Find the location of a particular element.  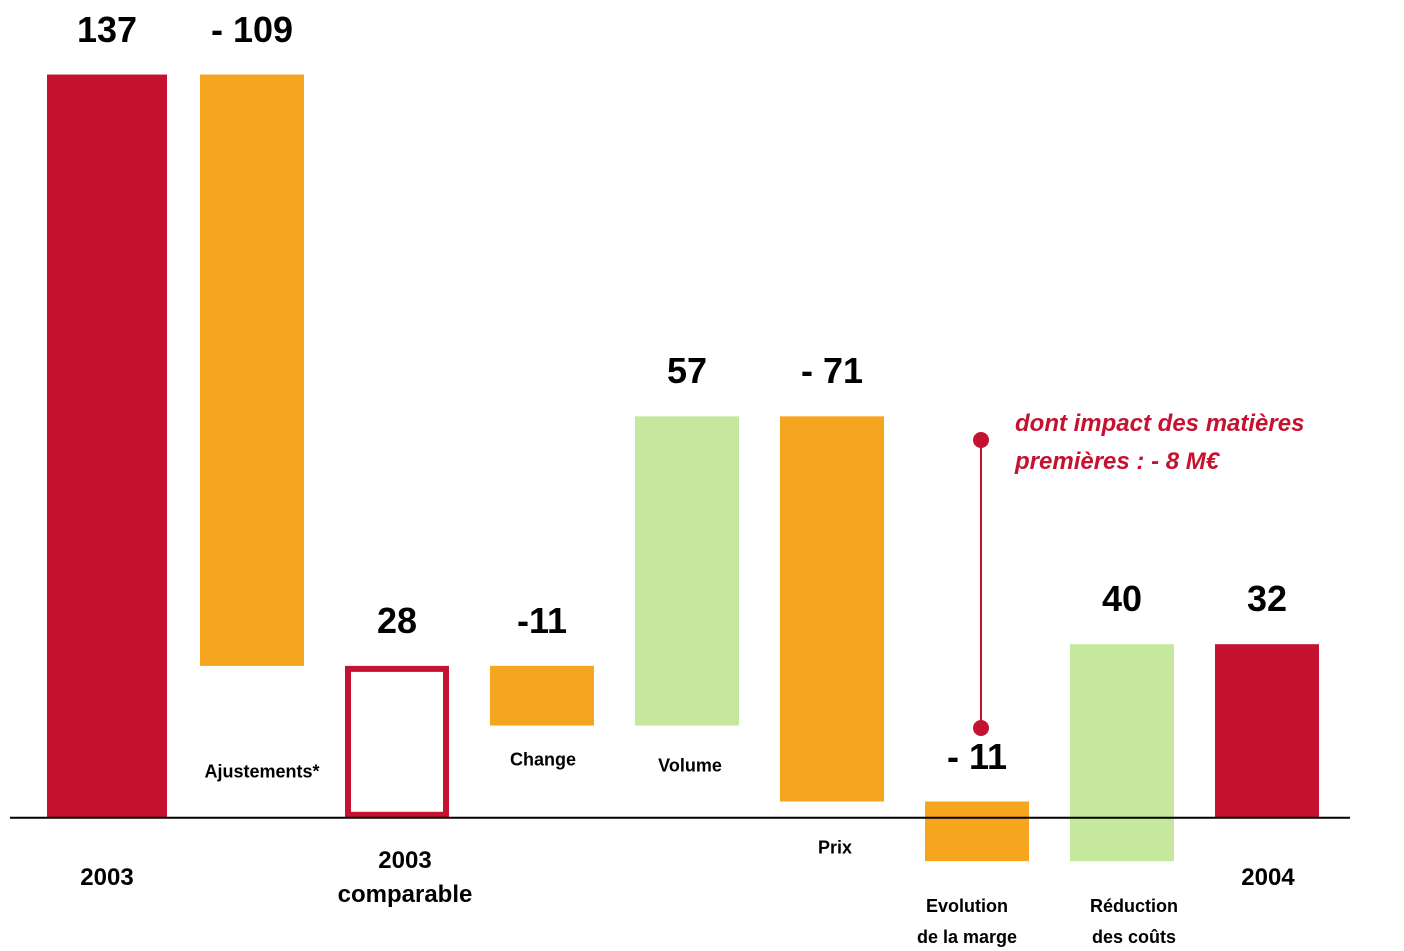

value-label: - 109 is located at coordinates (252, 29).